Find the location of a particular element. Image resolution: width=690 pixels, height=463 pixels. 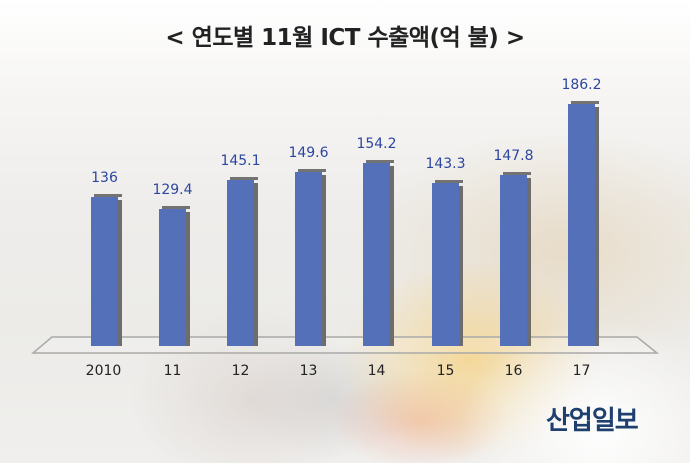

x-tick-label: 13 is located at coordinates (308, 371).